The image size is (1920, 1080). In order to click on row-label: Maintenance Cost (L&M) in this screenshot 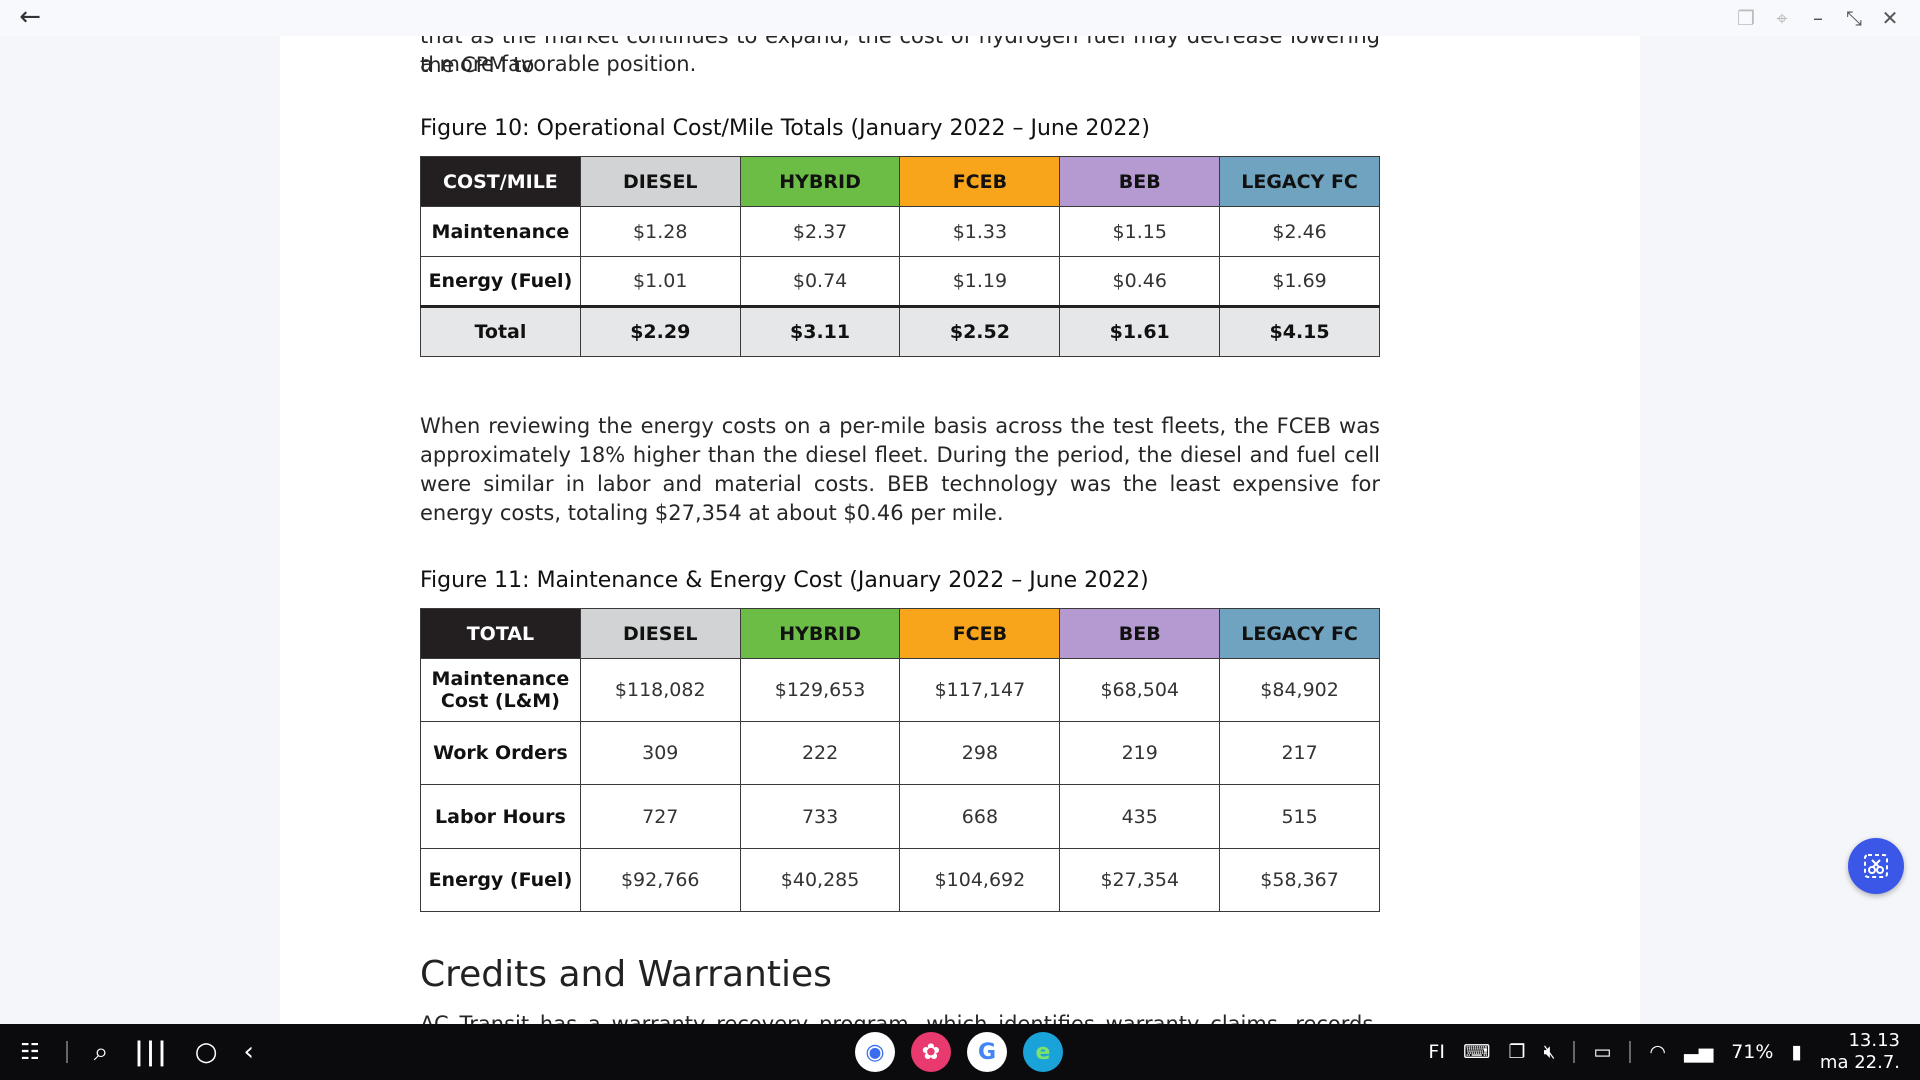, I will do `click(500, 690)`.